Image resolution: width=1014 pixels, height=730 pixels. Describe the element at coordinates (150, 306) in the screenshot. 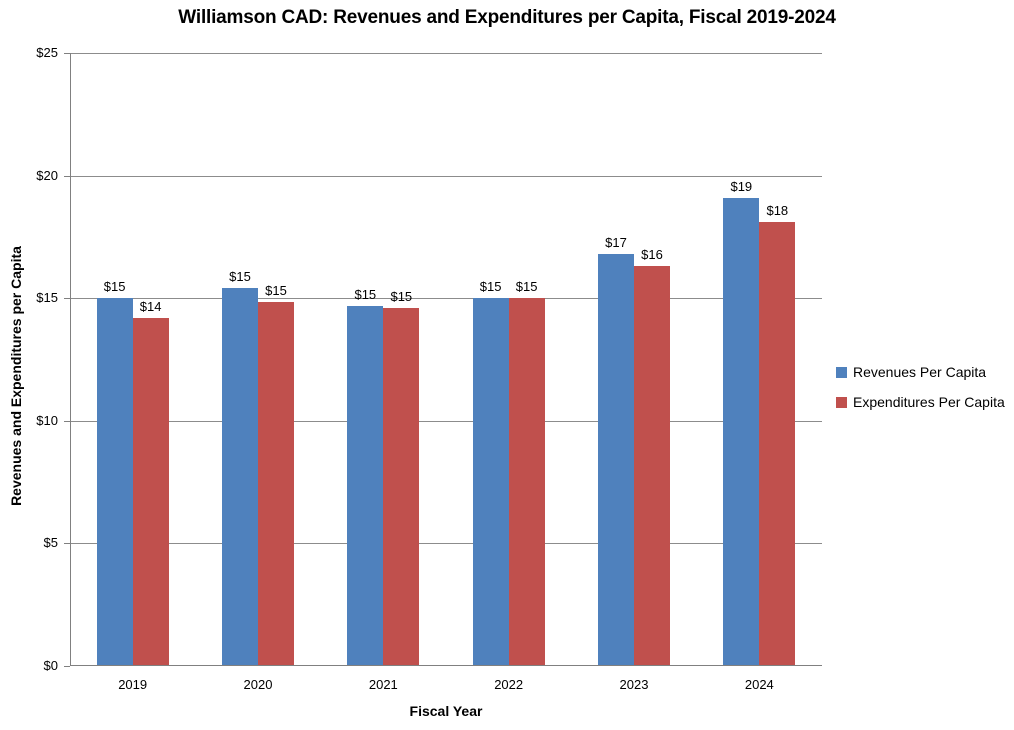

I see `bar-label-expenditures-per-capita-2019: $14` at that location.